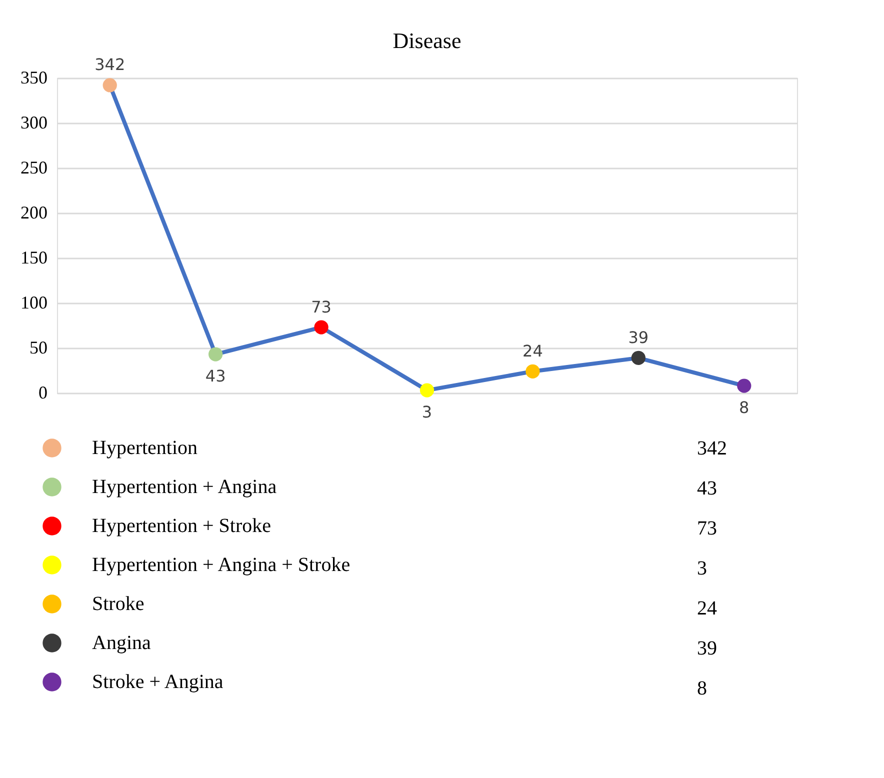  I want to click on text: 73, so click(707, 529).